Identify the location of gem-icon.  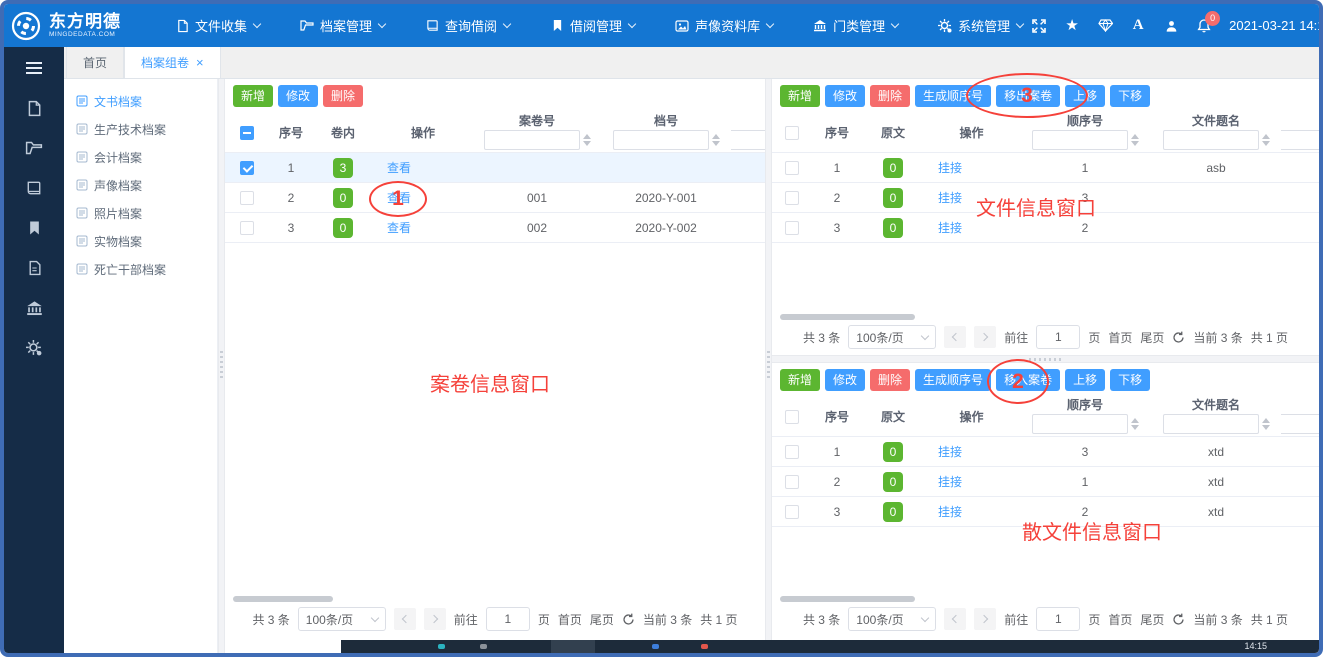
(1105, 26).